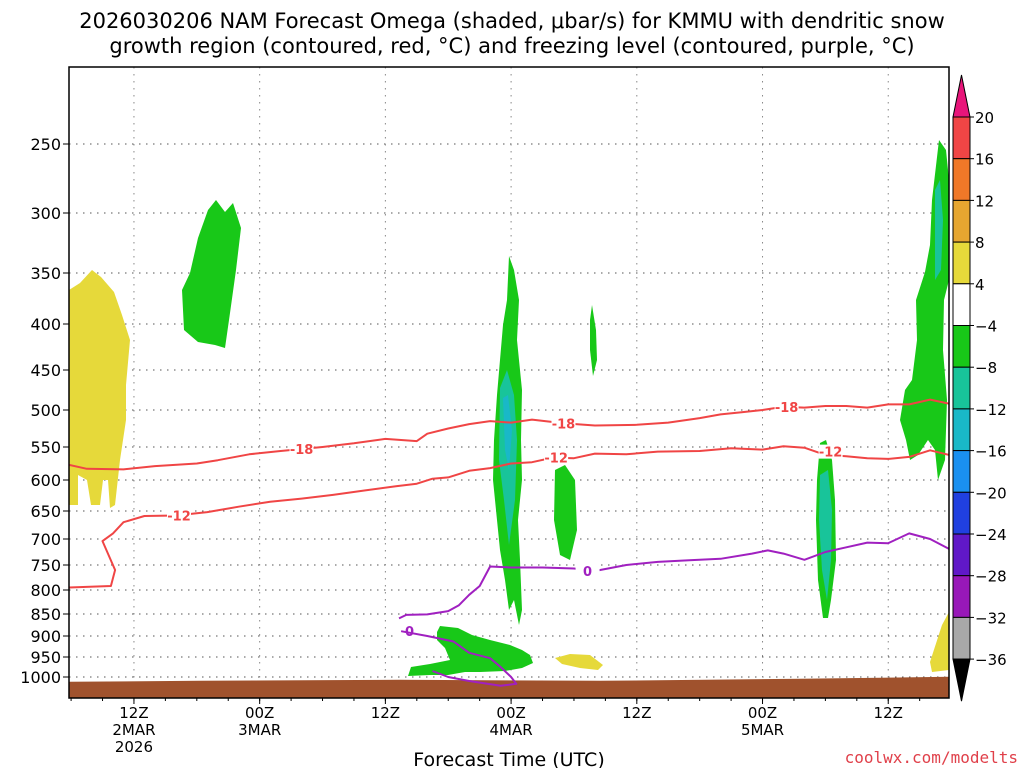 The width and height of the screenshot is (1024, 768). Describe the element at coordinates (984, 160) in the screenshot. I see `colorbar-label: 16` at that location.